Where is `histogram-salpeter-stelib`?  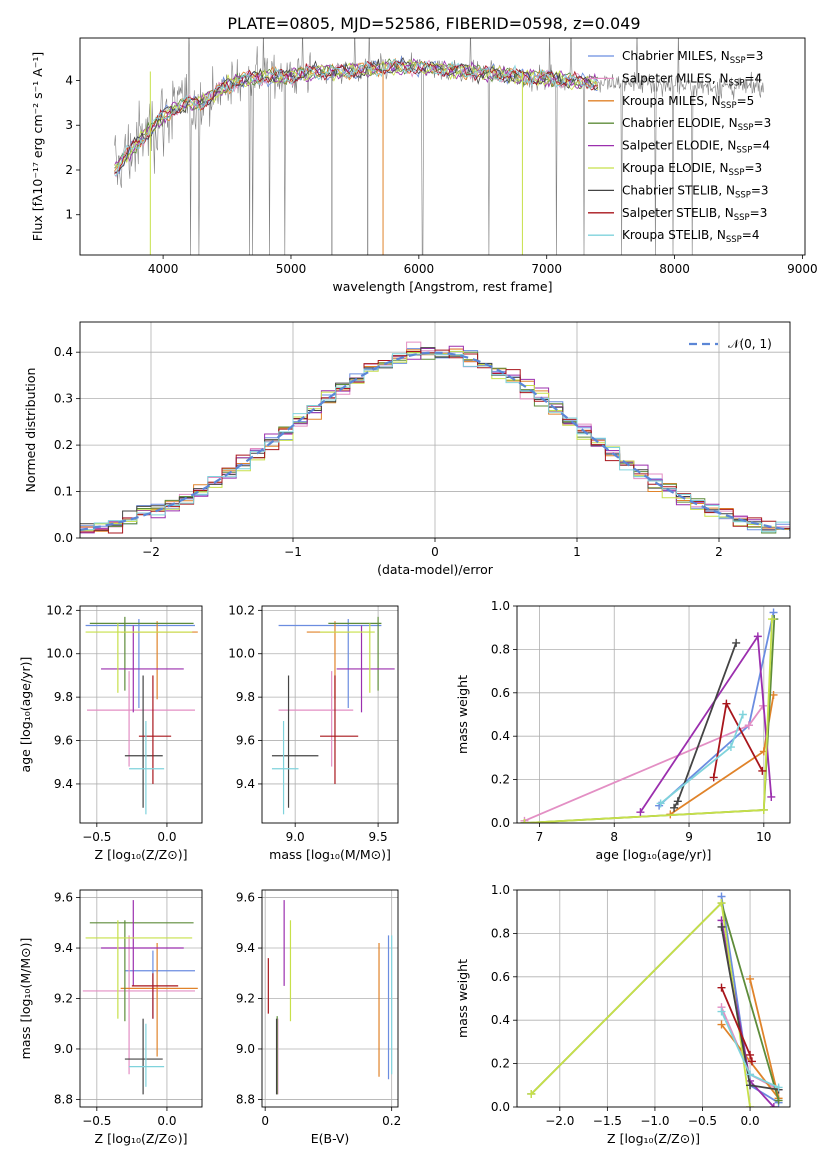 histogram-salpeter-stelib is located at coordinates (435, 441).